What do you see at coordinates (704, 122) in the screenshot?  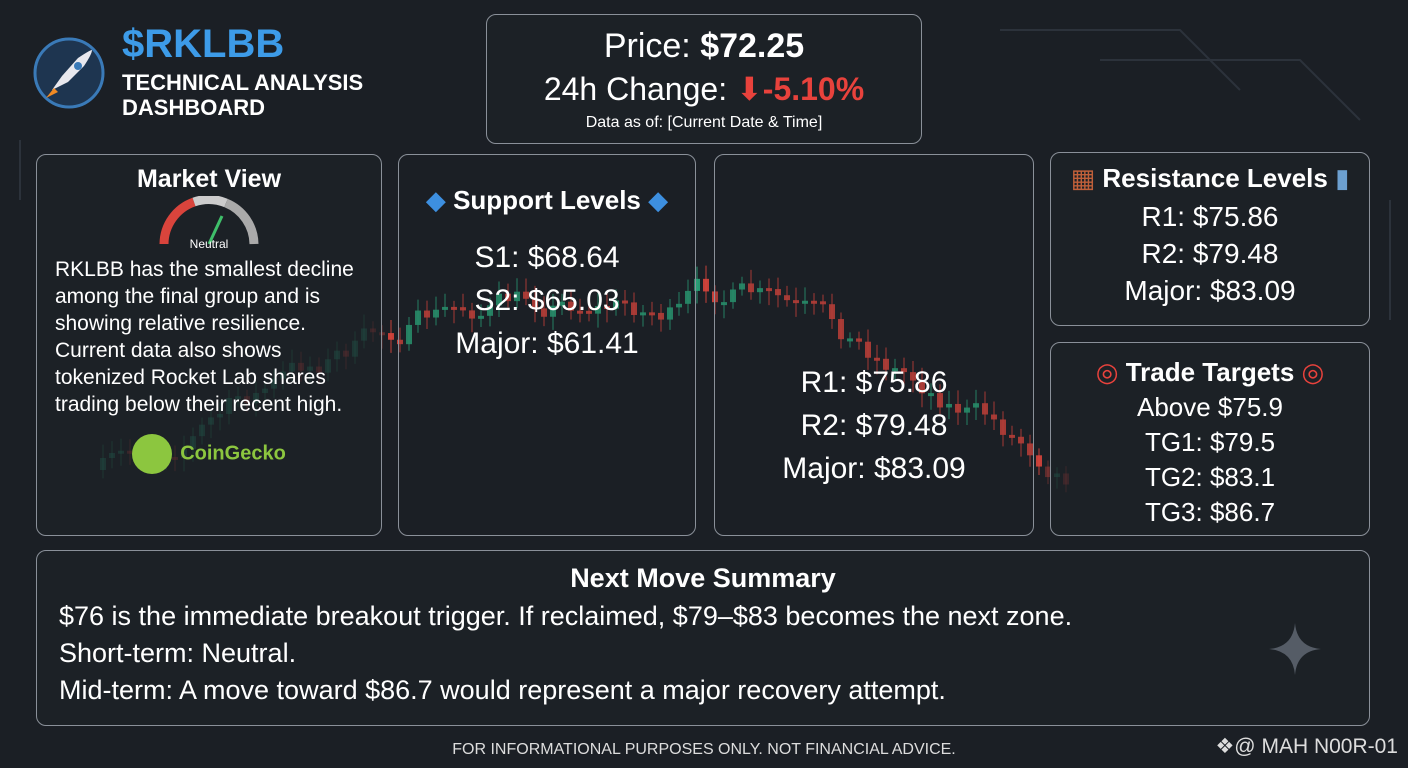 I see `as-of: Data as of: [Current Date & Time]` at bounding box center [704, 122].